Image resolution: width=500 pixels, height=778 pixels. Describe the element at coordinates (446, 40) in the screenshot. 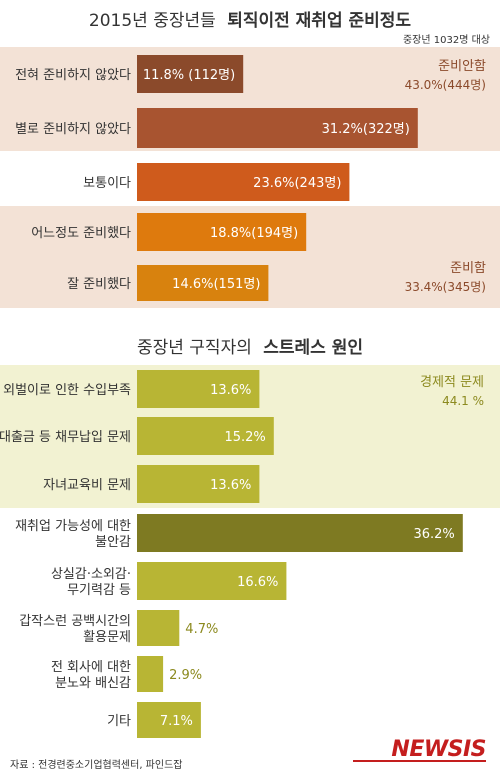

I see `chart1-subtitle: 중장년 1032명 대상` at that location.